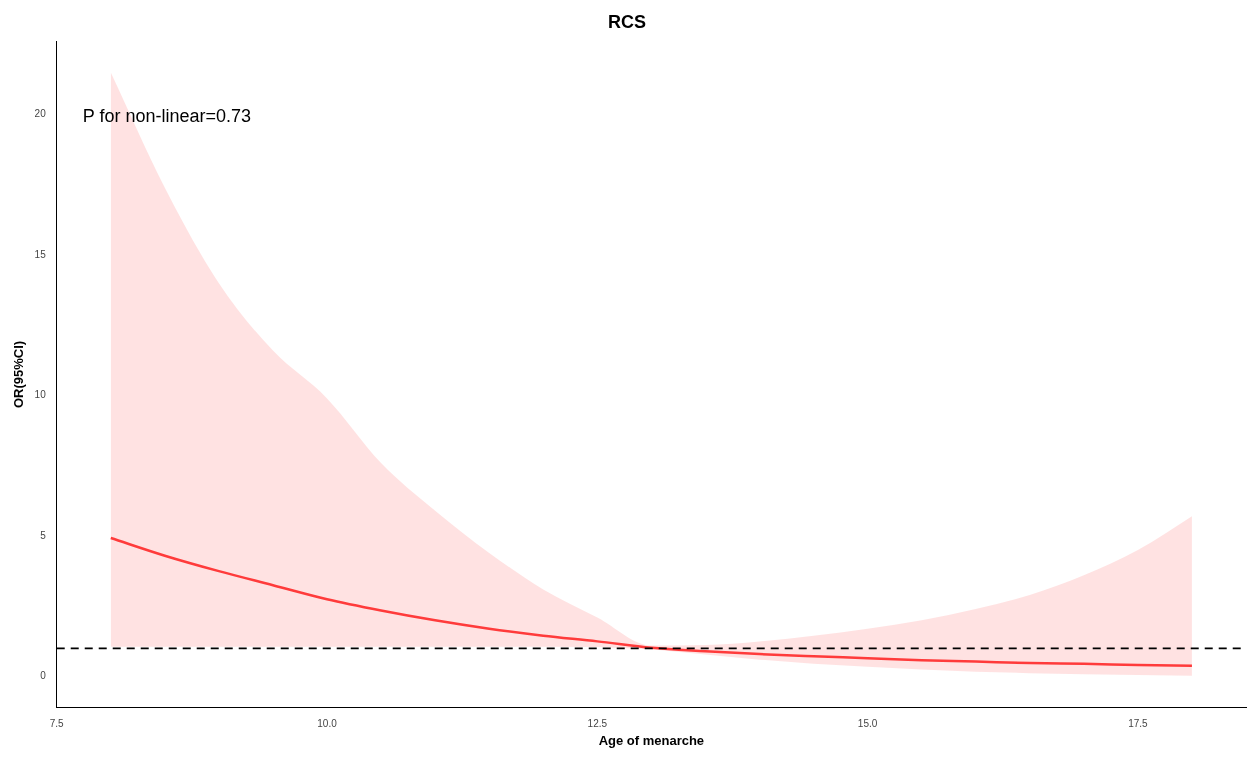 The height and width of the screenshot is (757, 1258). What do you see at coordinates (627, 21) in the screenshot?
I see `chart-title: RCS` at bounding box center [627, 21].